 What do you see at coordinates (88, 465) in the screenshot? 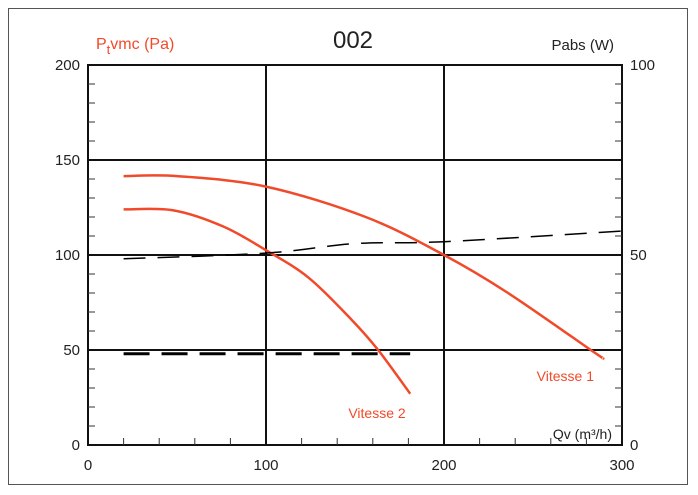
I see `x-tick-label: 0` at bounding box center [88, 465].